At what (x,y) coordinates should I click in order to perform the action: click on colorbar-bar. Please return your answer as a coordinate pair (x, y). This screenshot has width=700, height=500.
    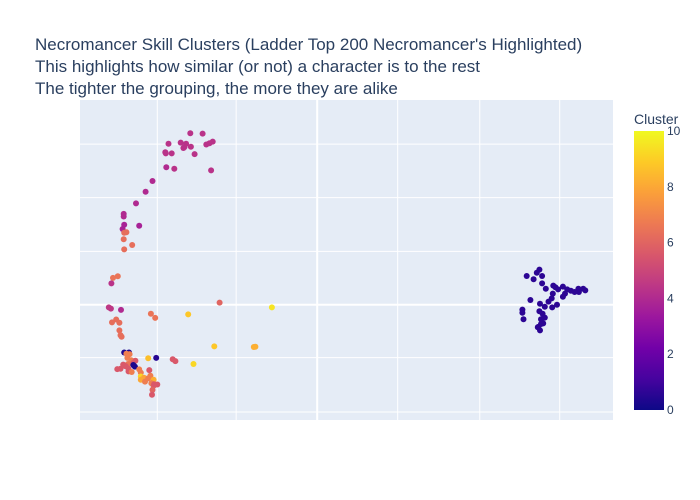
    Looking at the image, I should click on (649, 270).